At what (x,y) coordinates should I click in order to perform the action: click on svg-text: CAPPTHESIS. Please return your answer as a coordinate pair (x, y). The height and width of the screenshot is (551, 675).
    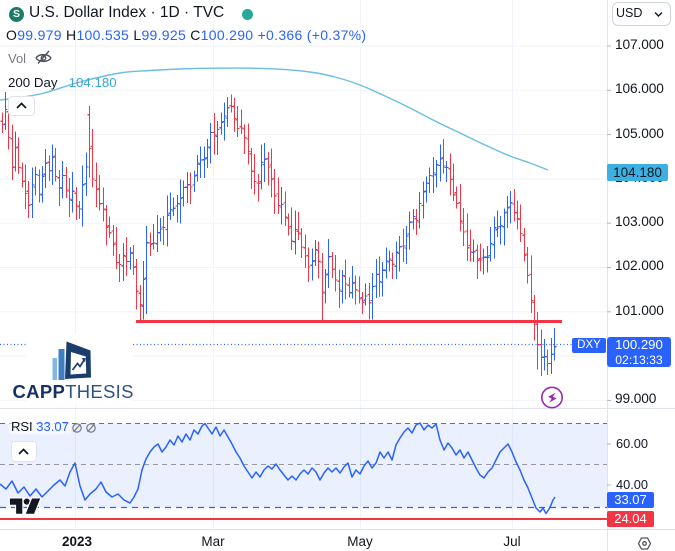
    Looking at the image, I should click on (73, 391).